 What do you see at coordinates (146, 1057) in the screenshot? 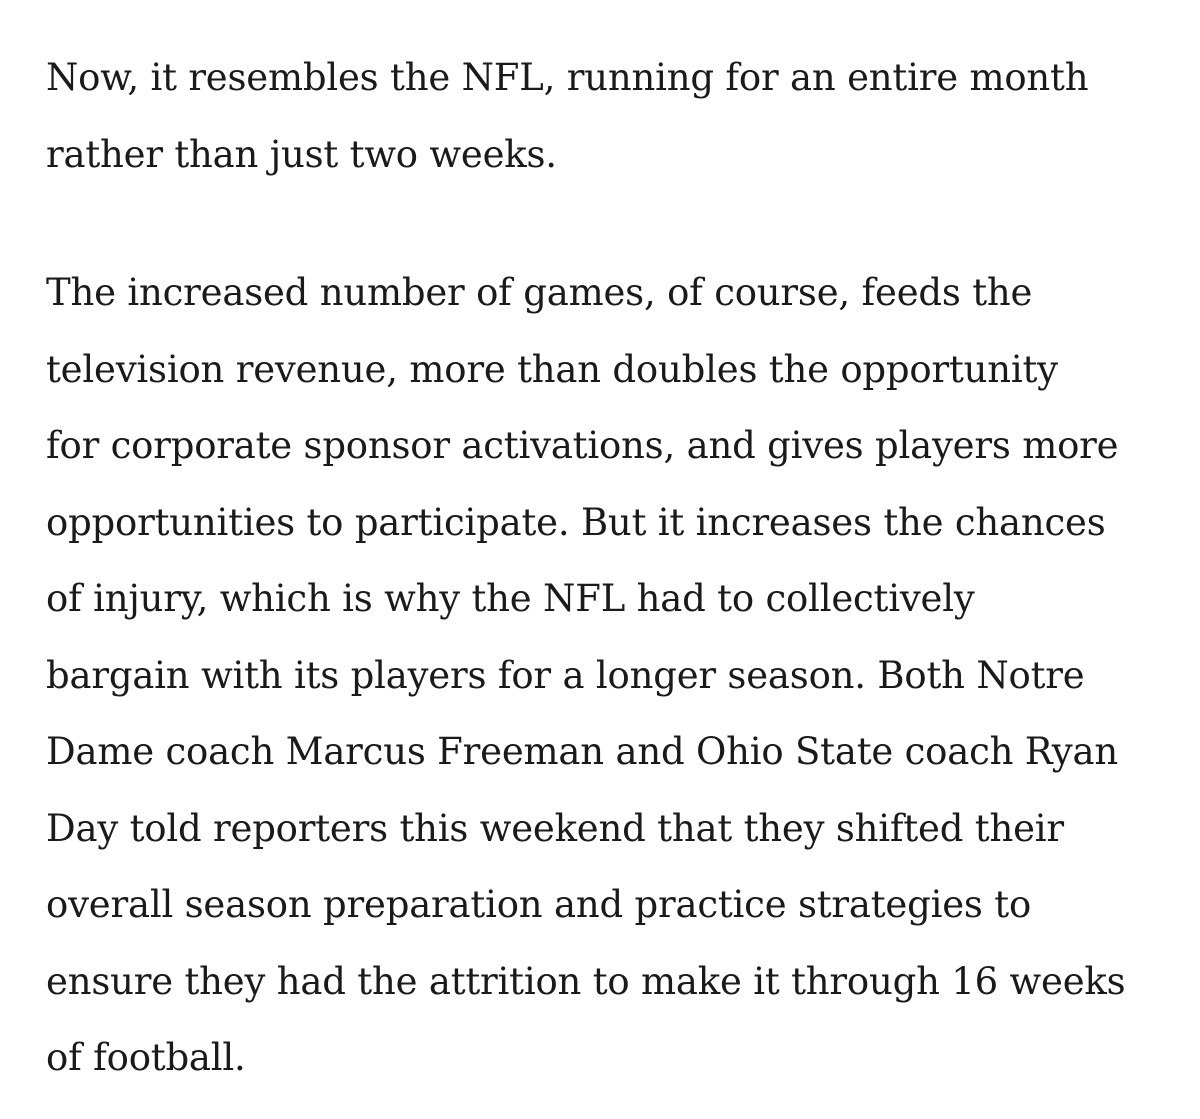
I see `paragraph-line: of football.` at bounding box center [146, 1057].